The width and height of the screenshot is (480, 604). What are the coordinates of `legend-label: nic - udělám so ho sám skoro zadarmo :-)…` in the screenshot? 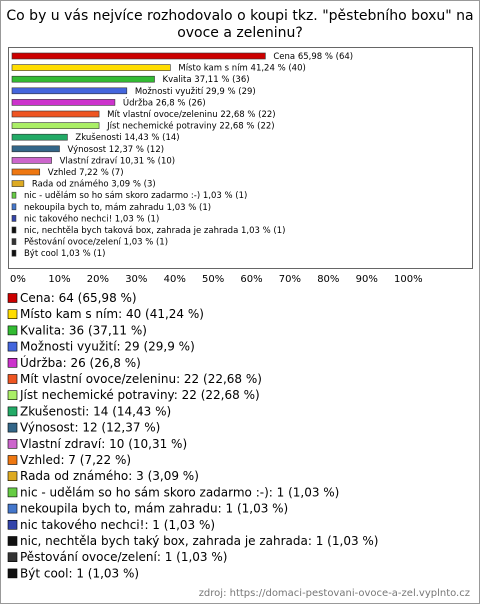 It's located at (179, 492).